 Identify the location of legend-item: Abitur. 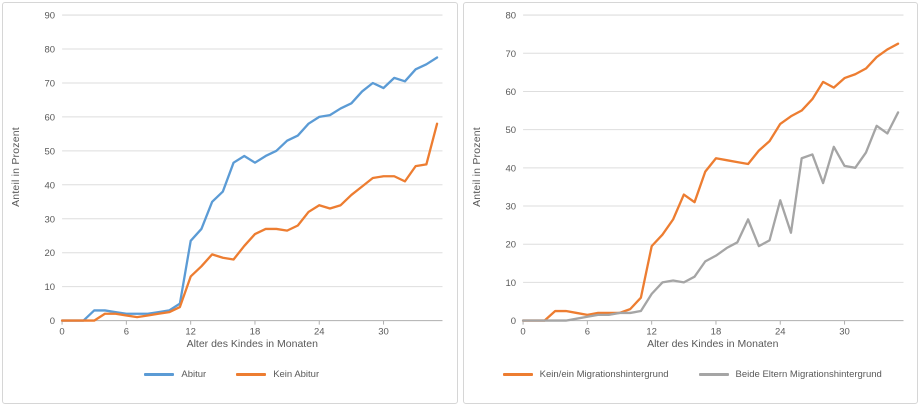
(175, 374).